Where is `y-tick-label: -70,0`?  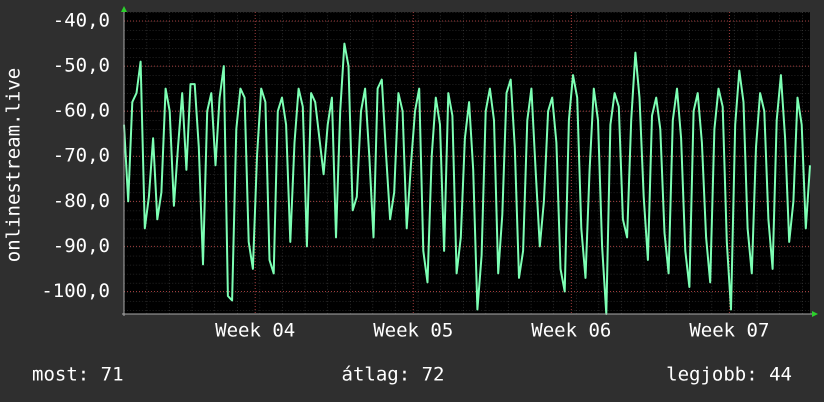 y-tick-label: -70,0 is located at coordinates (81, 156).